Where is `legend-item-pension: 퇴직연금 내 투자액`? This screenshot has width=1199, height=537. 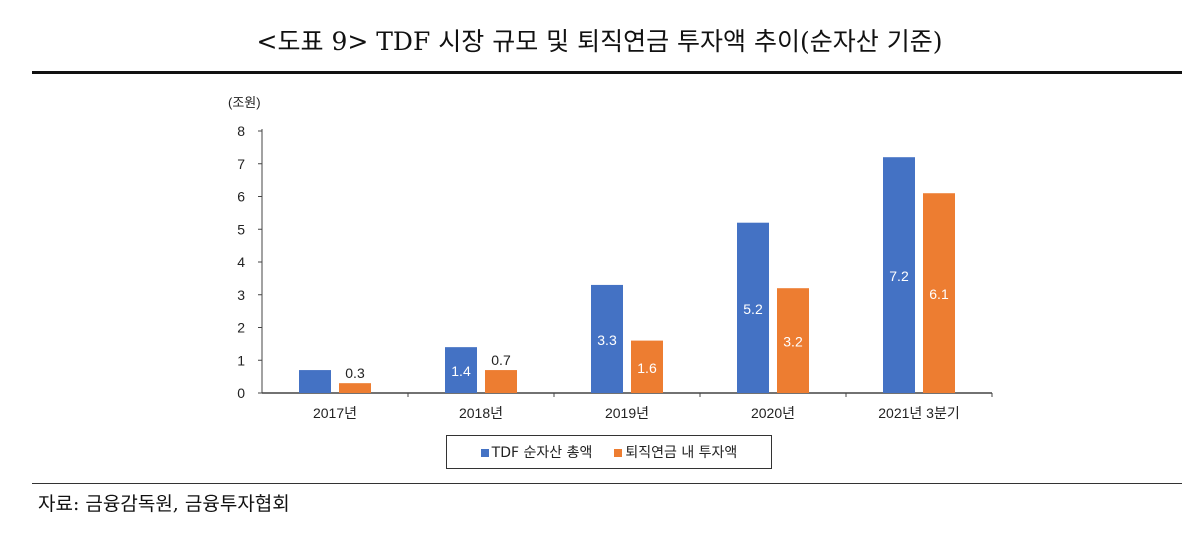
legend-item-pension: 퇴직연금 내 투자액 is located at coordinates (675, 452).